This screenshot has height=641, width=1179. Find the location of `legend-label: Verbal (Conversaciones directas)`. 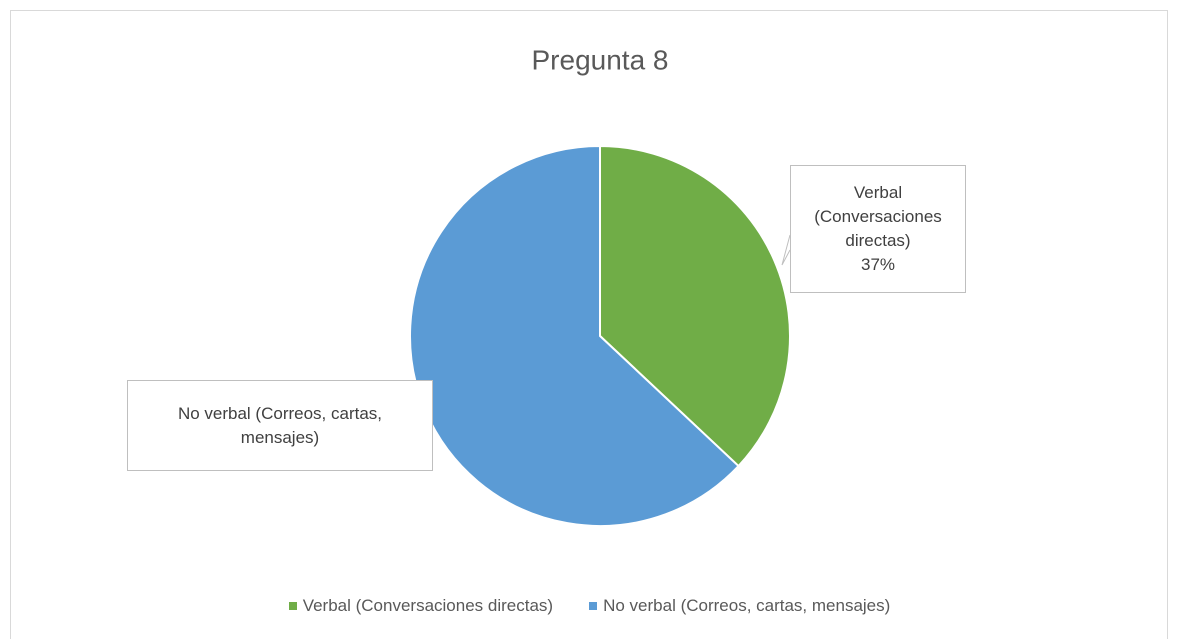

legend-label: Verbal (Conversaciones directas) is located at coordinates (428, 605).